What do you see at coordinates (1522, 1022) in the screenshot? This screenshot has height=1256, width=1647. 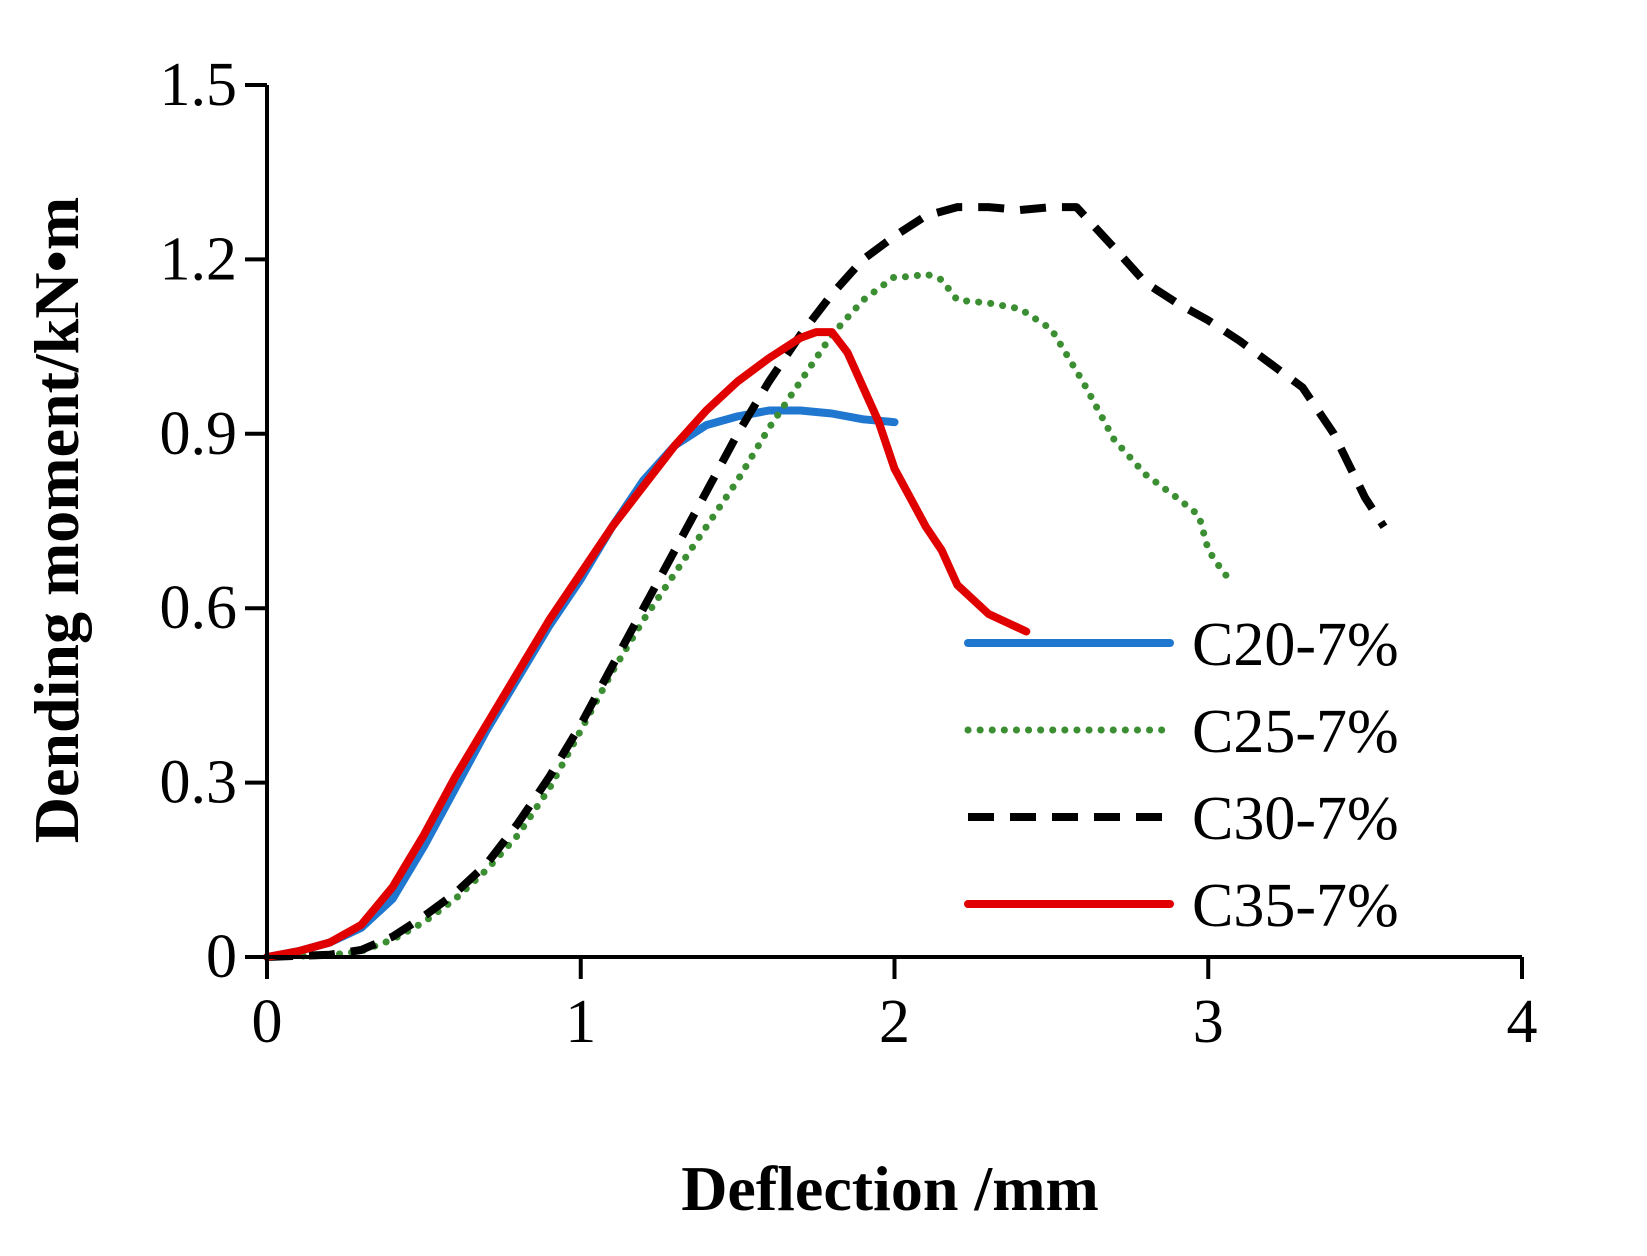 I see `x-tick-label: 4` at bounding box center [1522, 1022].